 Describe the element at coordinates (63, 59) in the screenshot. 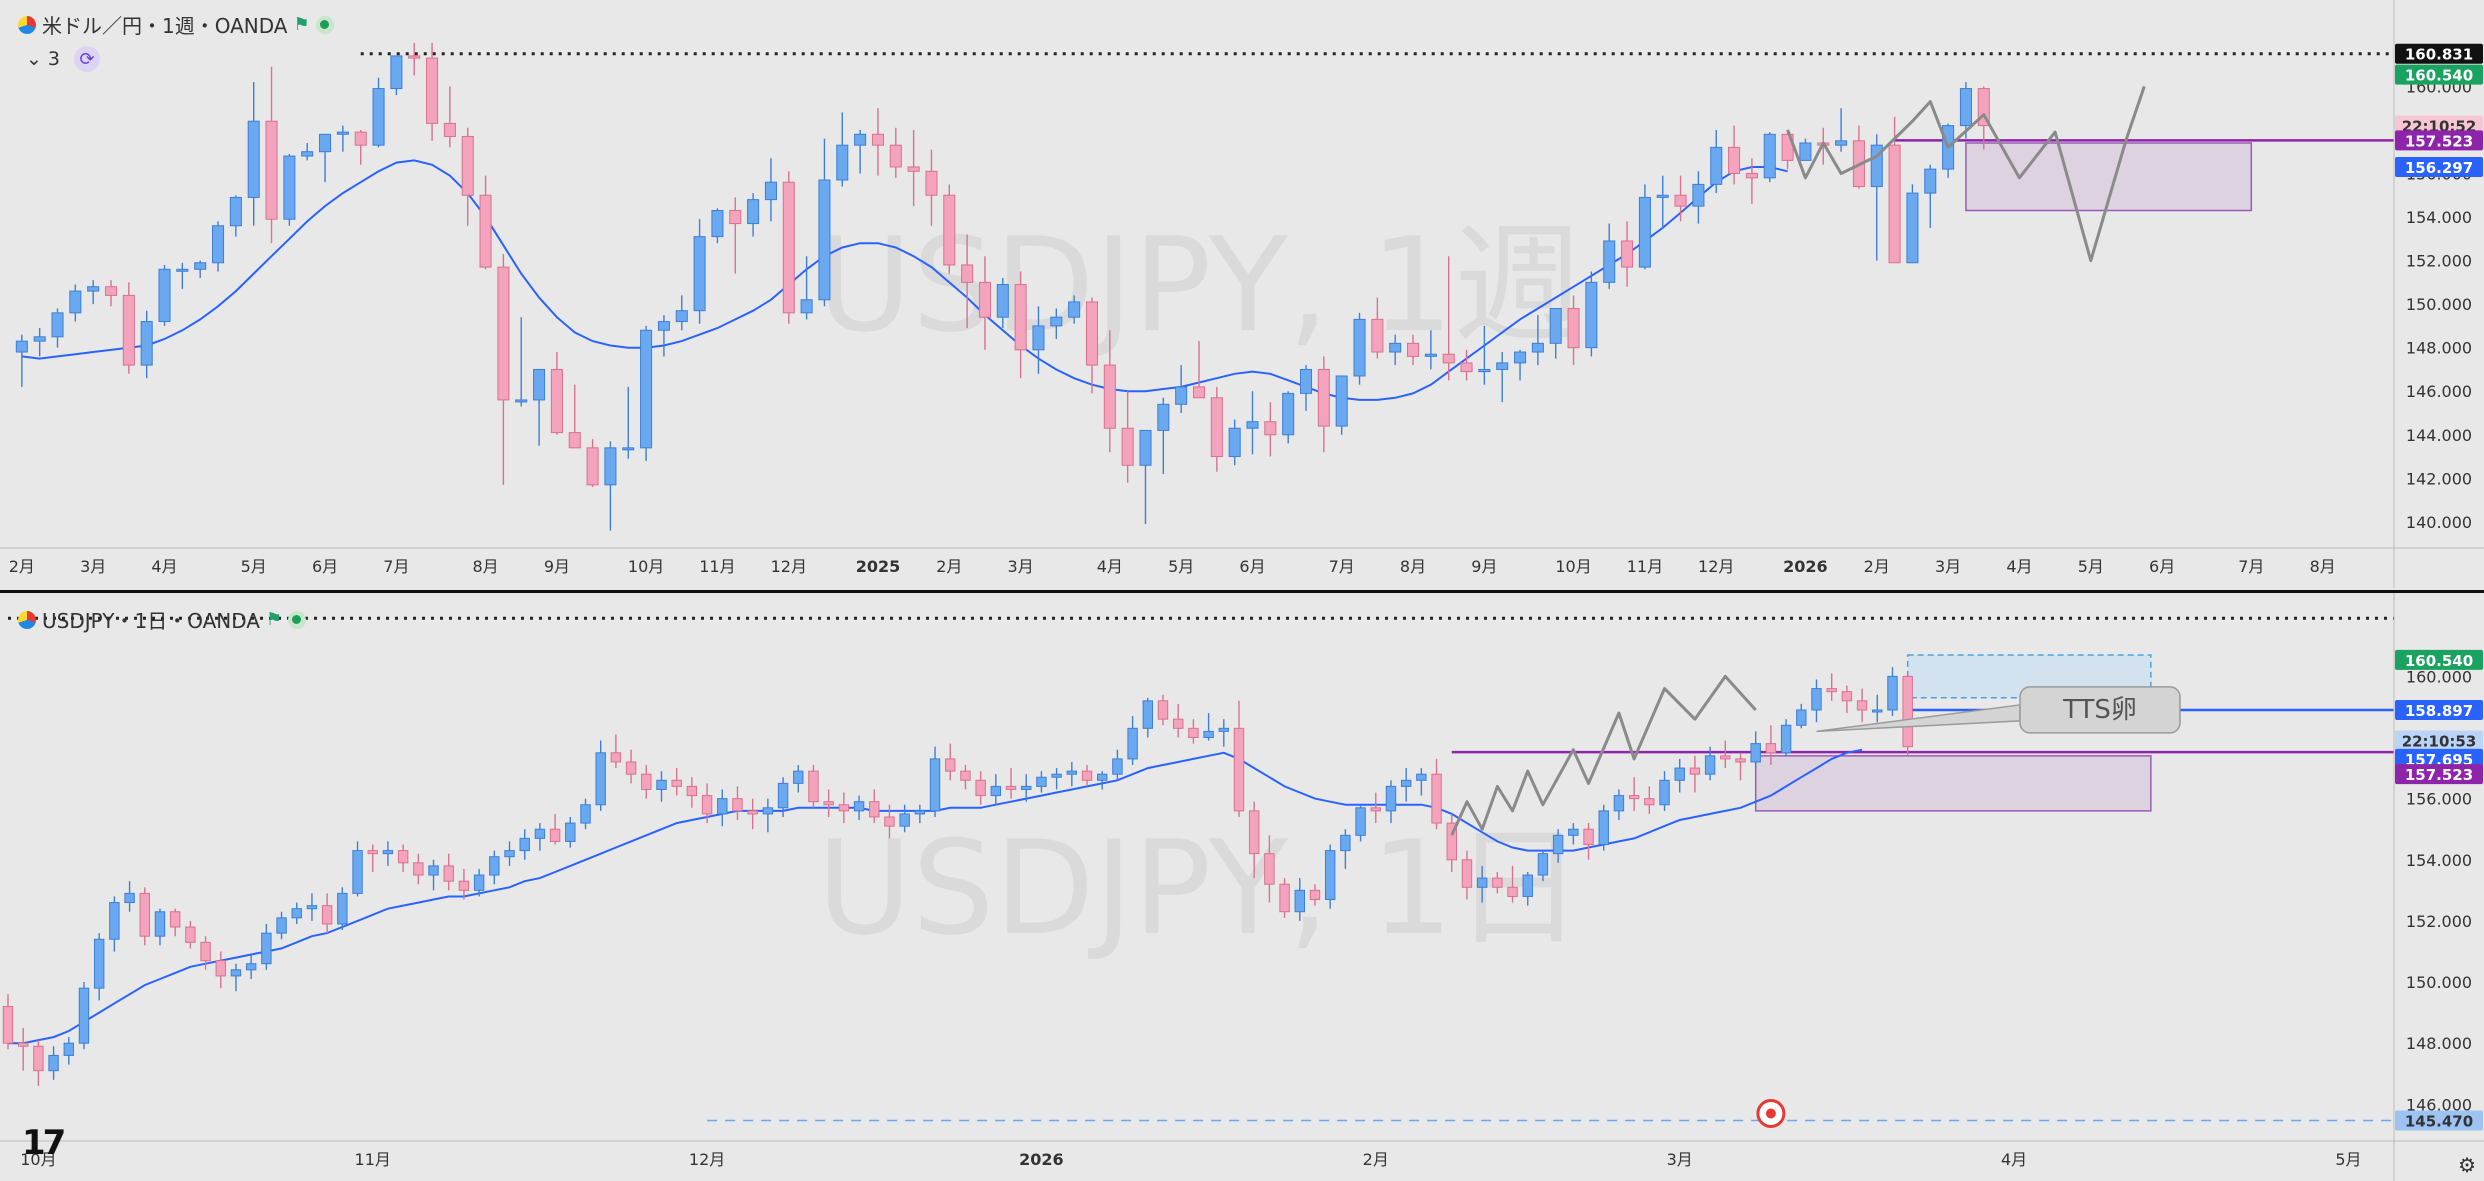

I see `indicator-toggle: ⌄ 3 ⟳` at that location.